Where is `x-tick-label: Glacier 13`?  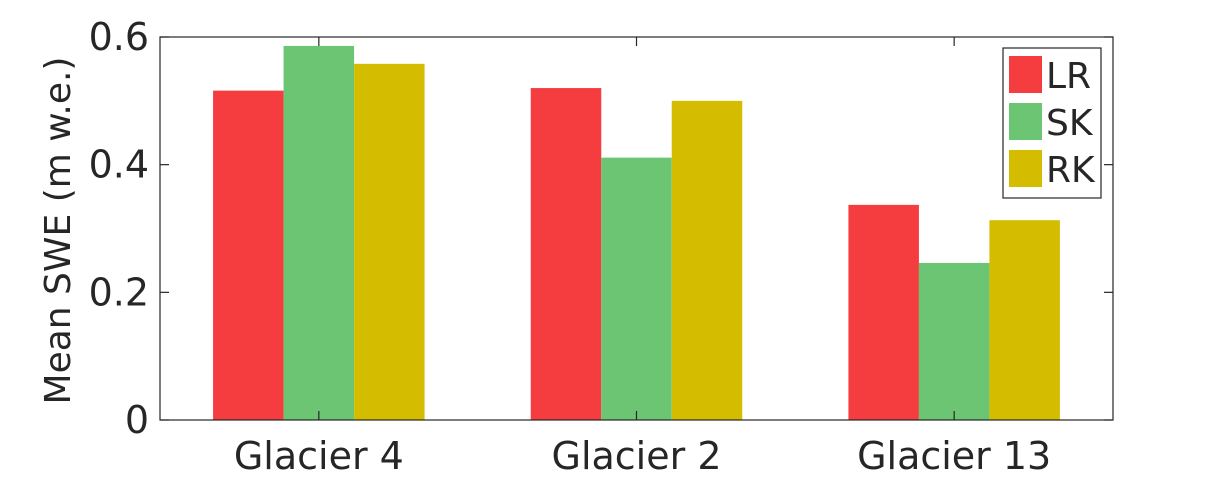
x-tick-label: Glacier 13 is located at coordinates (954, 456).